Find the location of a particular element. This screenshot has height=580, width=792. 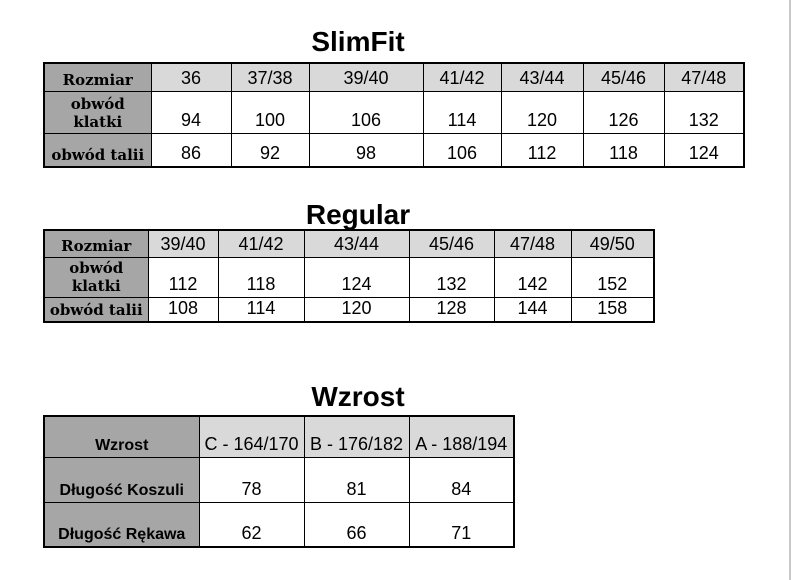

value-cell: 66 is located at coordinates (356, 524).